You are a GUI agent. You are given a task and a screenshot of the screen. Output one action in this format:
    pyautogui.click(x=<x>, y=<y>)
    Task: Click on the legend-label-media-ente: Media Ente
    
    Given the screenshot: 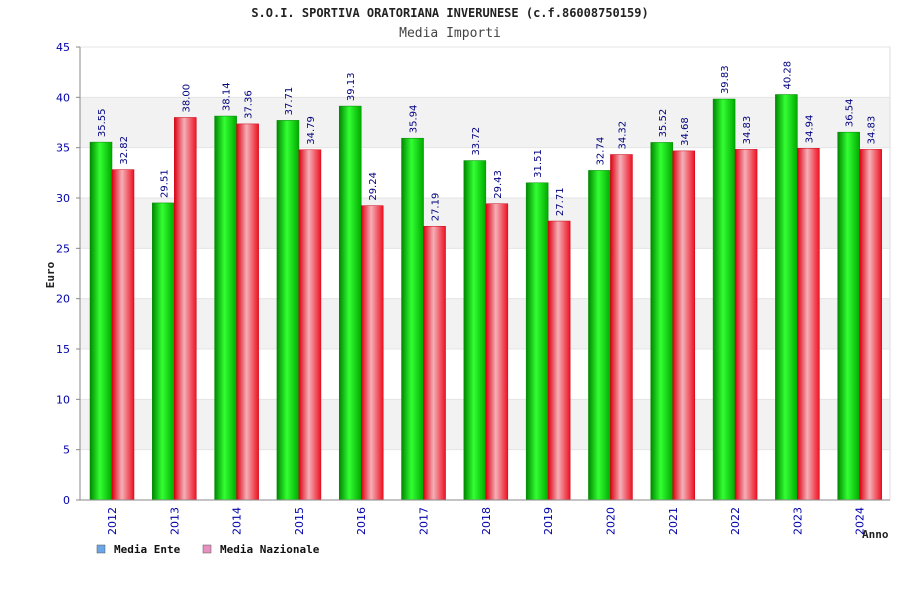 What is the action you would take?
    pyautogui.click(x=147, y=549)
    